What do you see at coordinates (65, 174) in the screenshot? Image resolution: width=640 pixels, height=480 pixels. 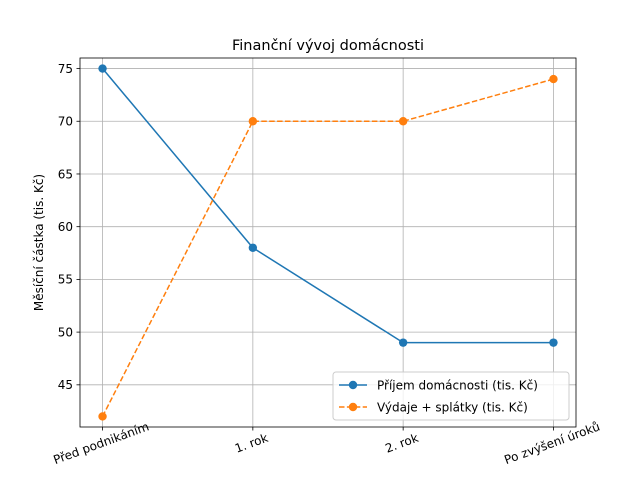 I see `y-tick-label: 65` at bounding box center [65, 174].